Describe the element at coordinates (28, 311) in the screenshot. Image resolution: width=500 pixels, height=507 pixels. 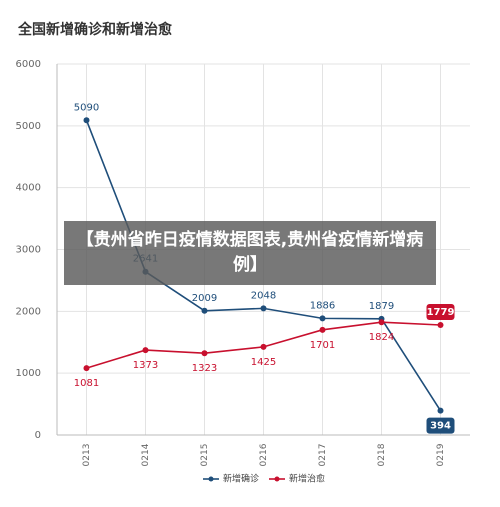
I see `y-tick-label: 2000` at that location.